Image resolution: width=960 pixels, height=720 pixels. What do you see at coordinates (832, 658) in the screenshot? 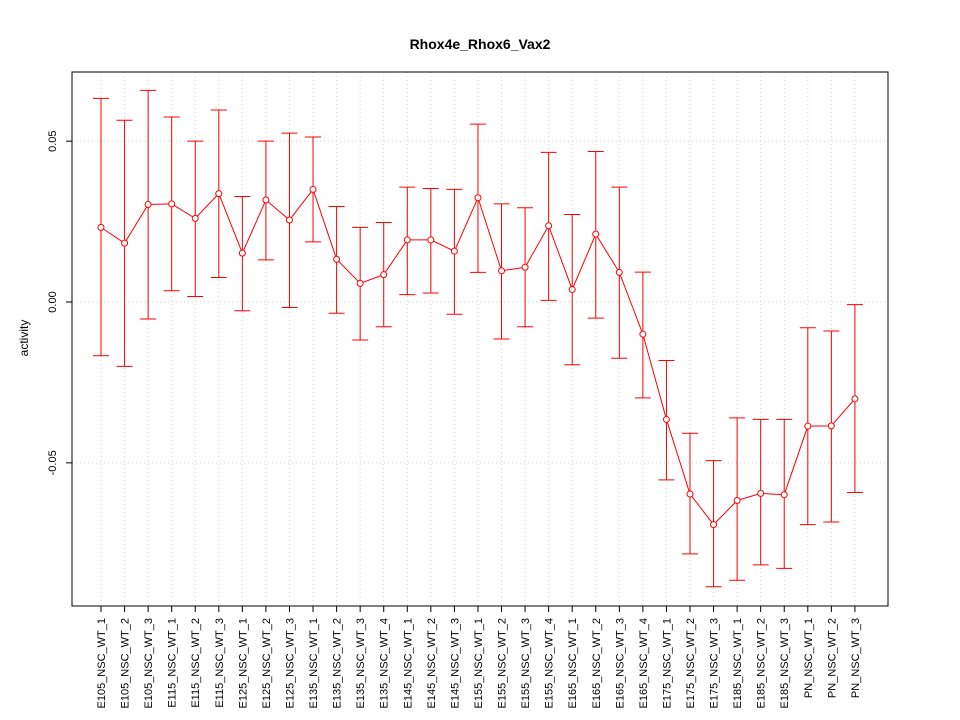
I see `x-tick-label: PN_NSC_WT_2` at bounding box center [832, 658].